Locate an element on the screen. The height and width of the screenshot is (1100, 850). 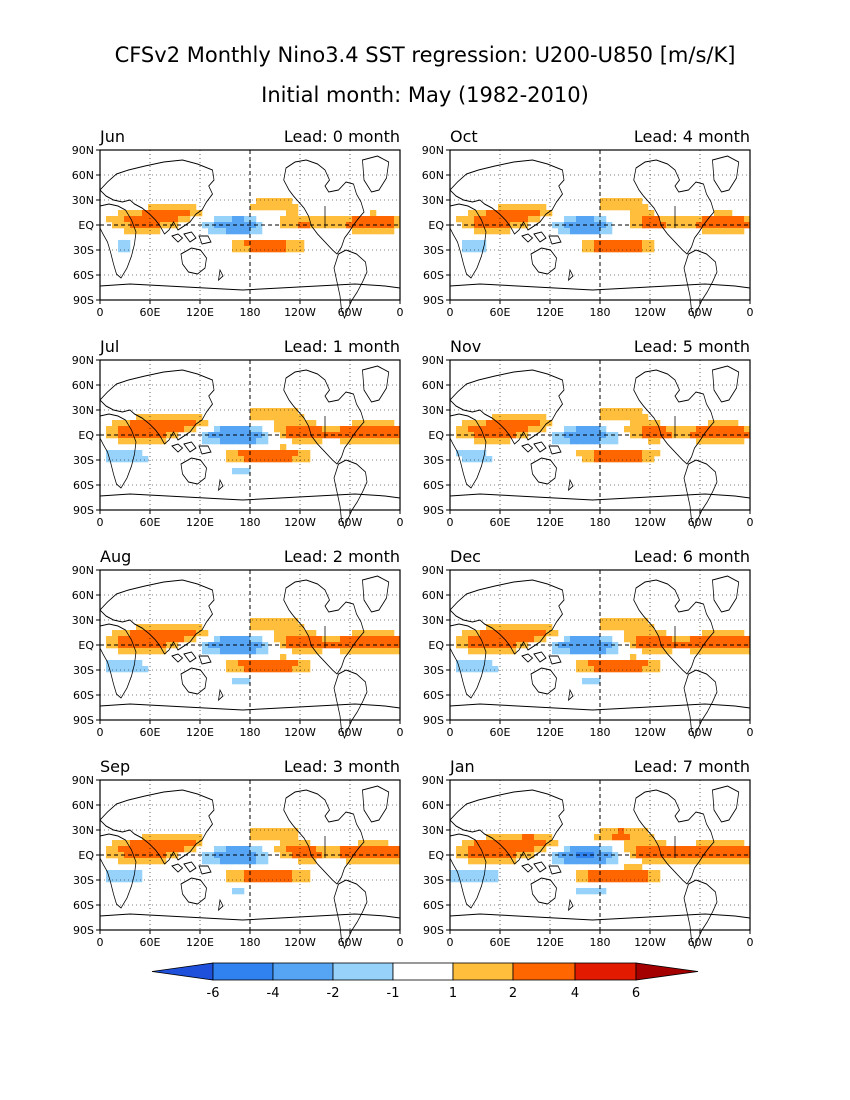
colorbar-level-label: -1 is located at coordinates (393, 993).